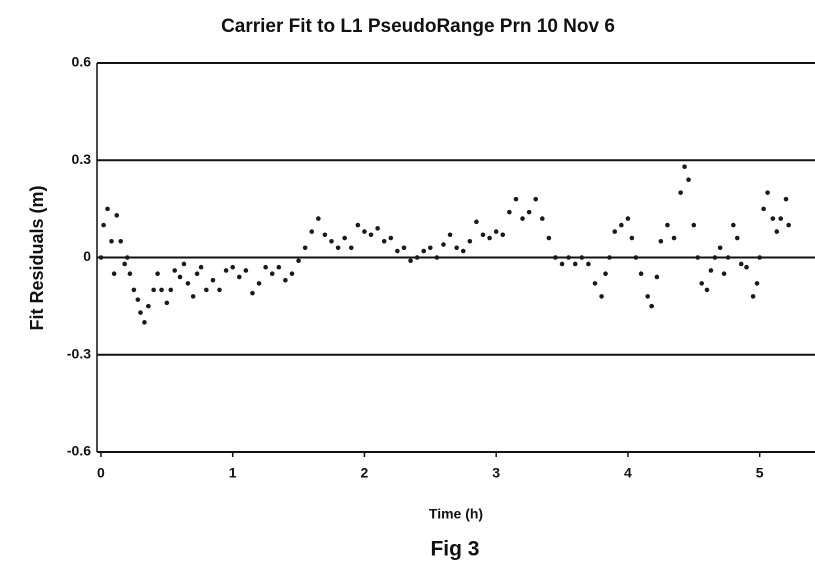 This screenshot has height=568, width=815. What do you see at coordinates (233, 473) in the screenshot?
I see `x-tick-label: 1` at bounding box center [233, 473].